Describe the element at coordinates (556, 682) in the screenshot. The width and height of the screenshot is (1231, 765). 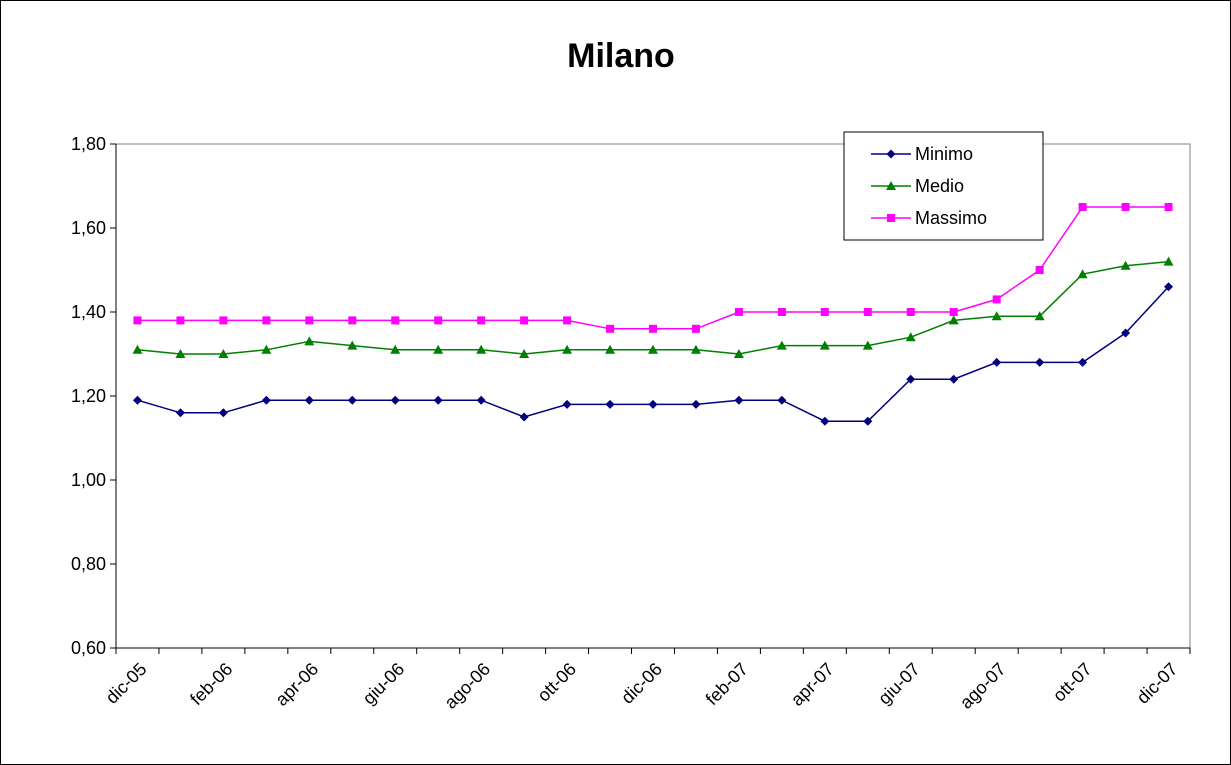
I see `x-tick-label: ott-06` at that location.